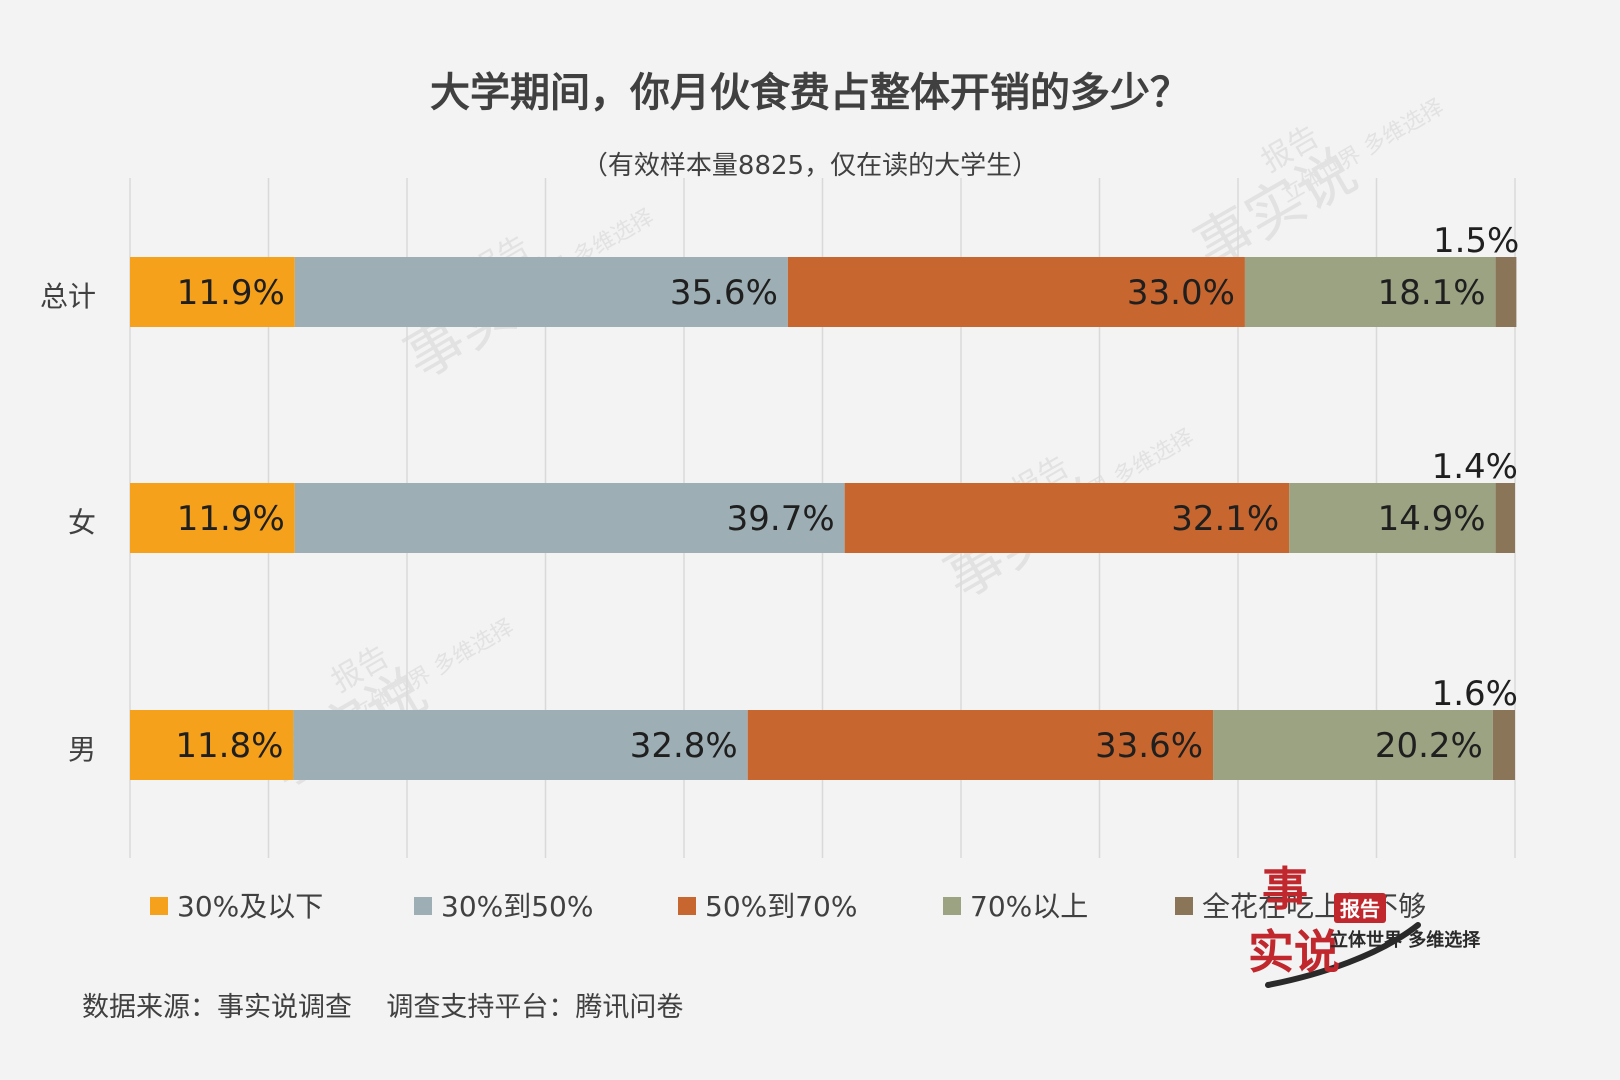  What do you see at coordinates (724, 293) in the screenshot?
I see `data-label: 35.6%` at bounding box center [724, 293].